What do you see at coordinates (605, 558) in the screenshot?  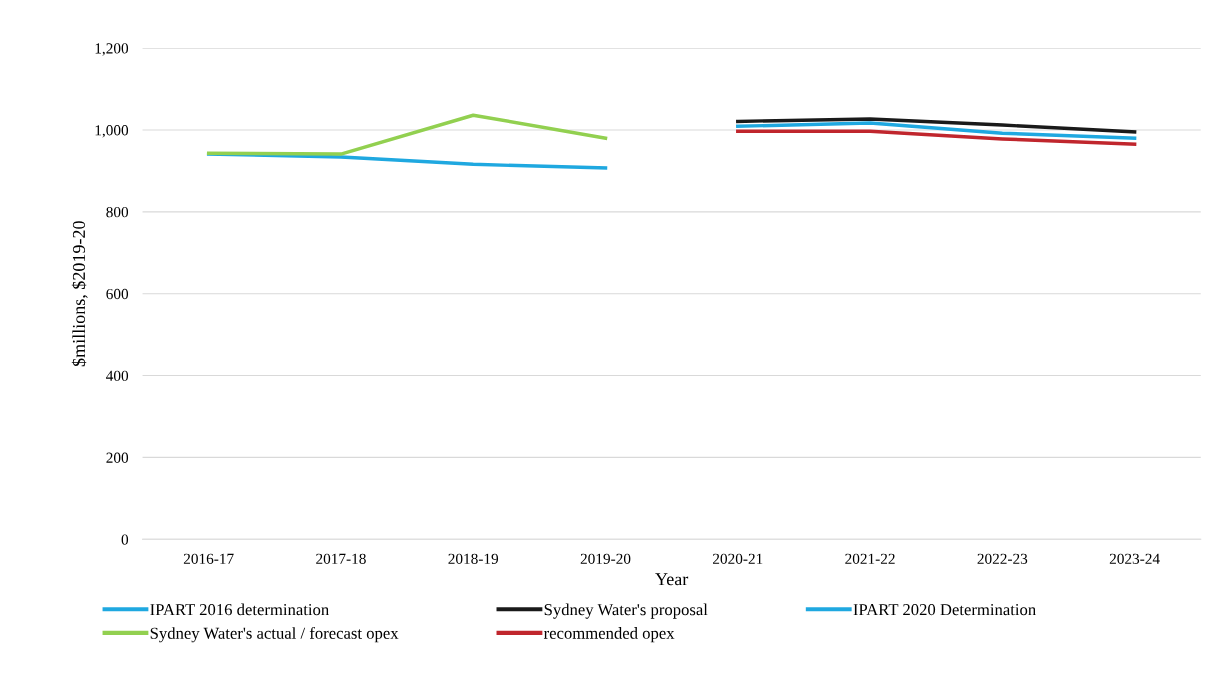 I see `x-tick-label: 2019-20` at bounding box center [605, 558].